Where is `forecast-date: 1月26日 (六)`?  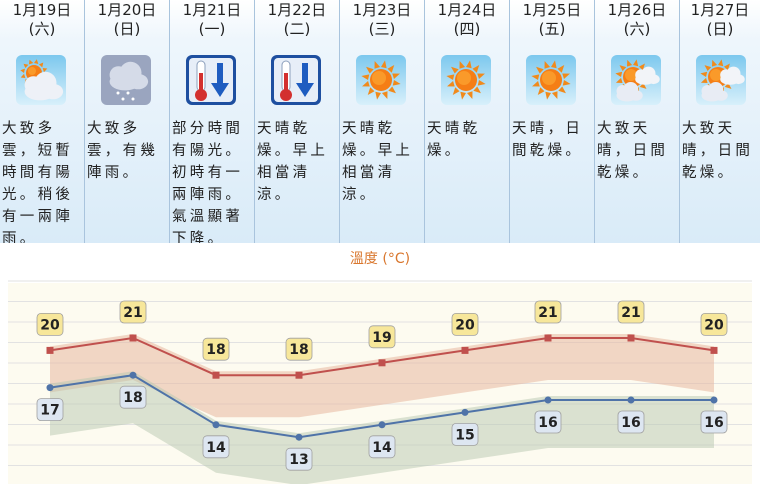 forecast-date: 1月26日 (六) is located at coordinates (637, 21).